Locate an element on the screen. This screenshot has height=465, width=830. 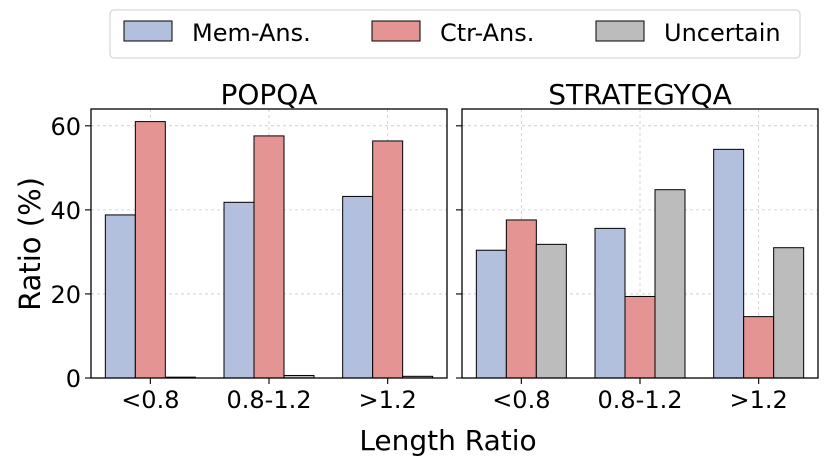
legend: Mem-Ans. Ctr-Ans. Uncertain is located at coordinates (455, 34).